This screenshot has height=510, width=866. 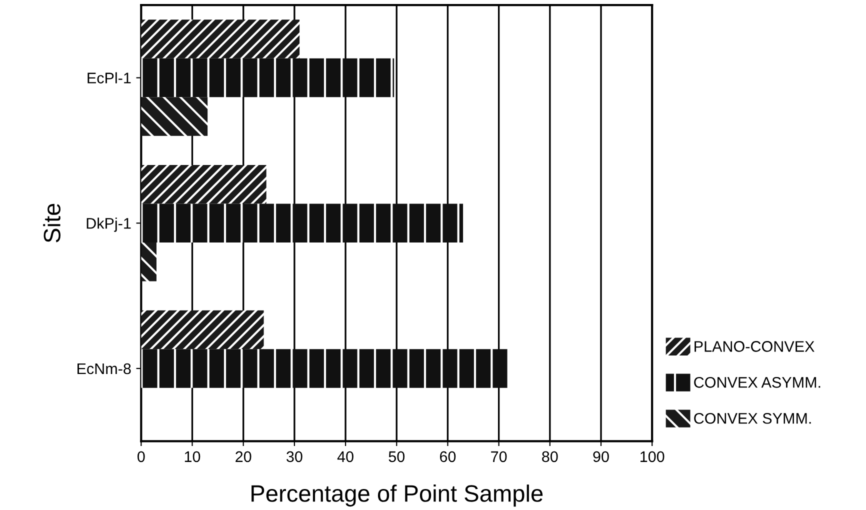 What do you see at coordinates (104, 368) in the screenshot?
I see `y-tick-label: EcNm-8` at bounding box center [104, 368].